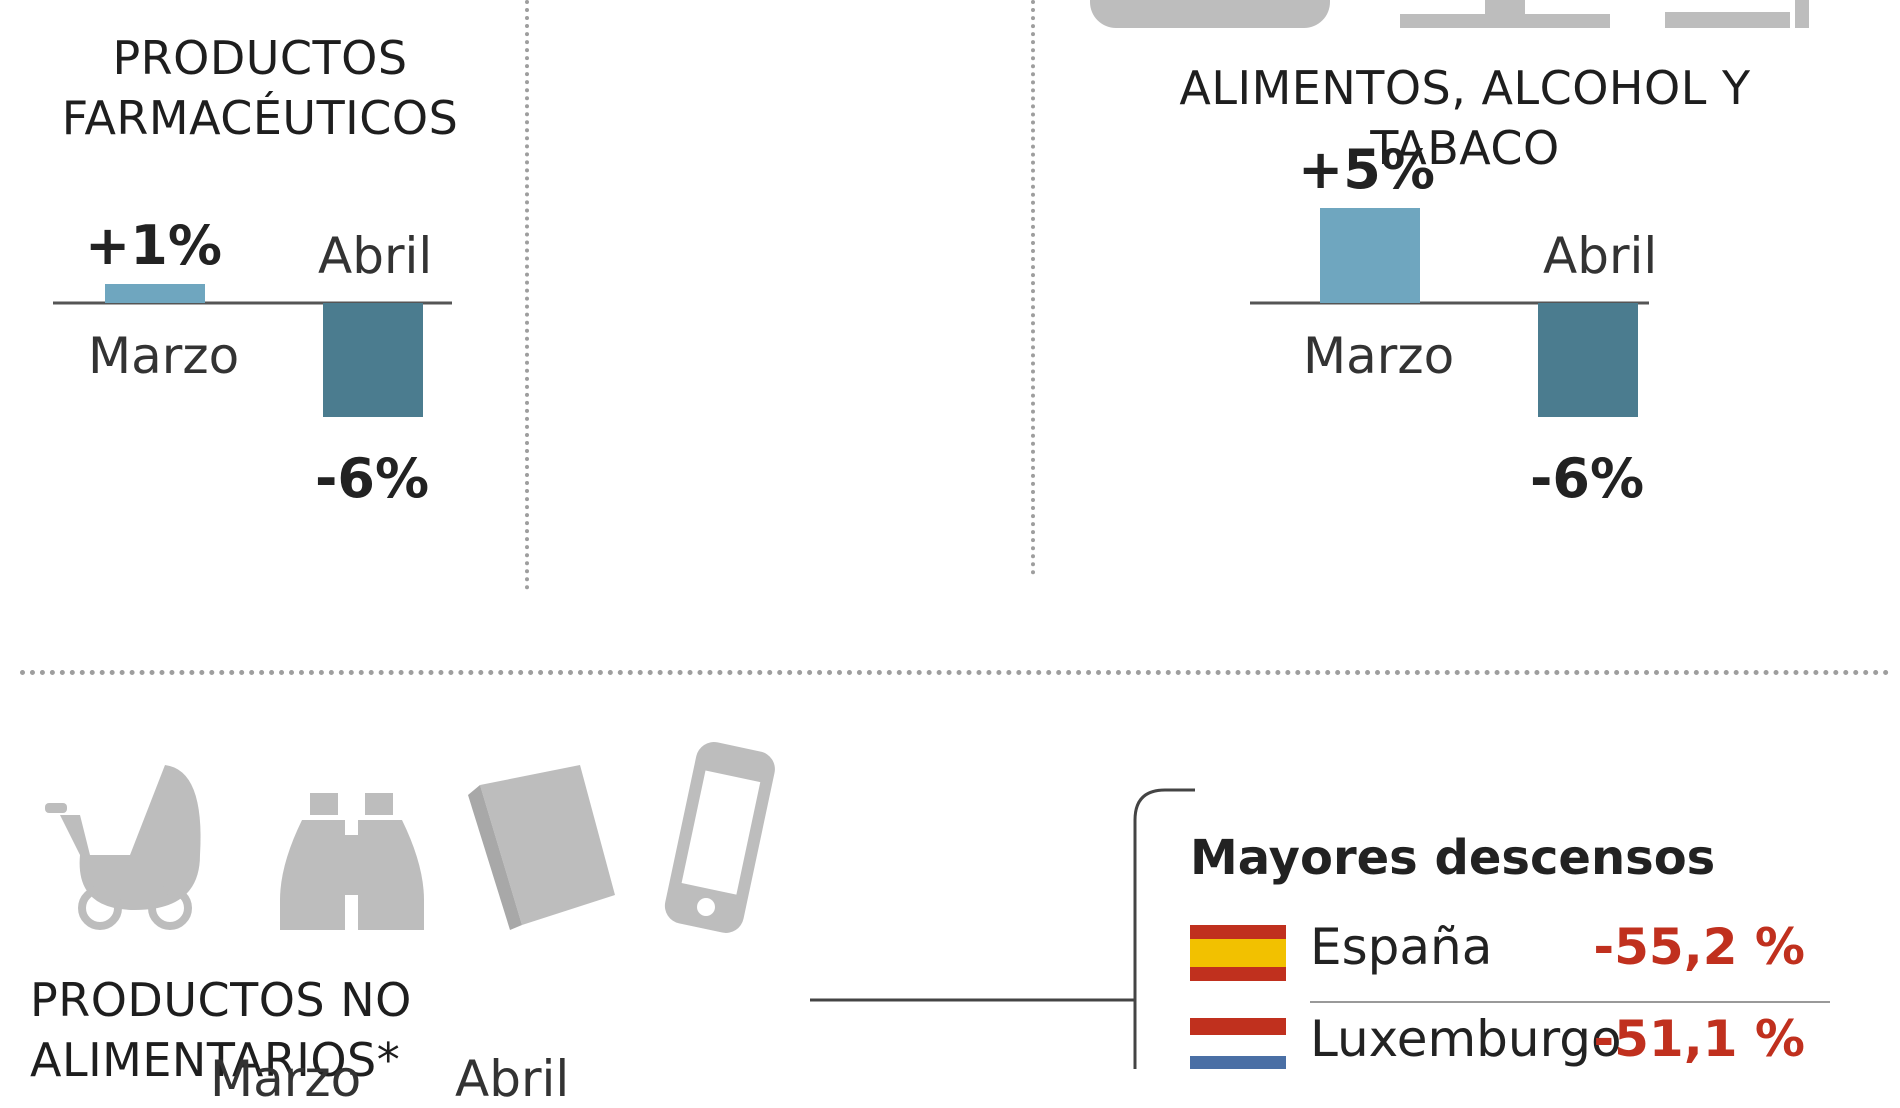  I want to click on panel1-title-line1: PRODUCTOS, so click(260, 58).